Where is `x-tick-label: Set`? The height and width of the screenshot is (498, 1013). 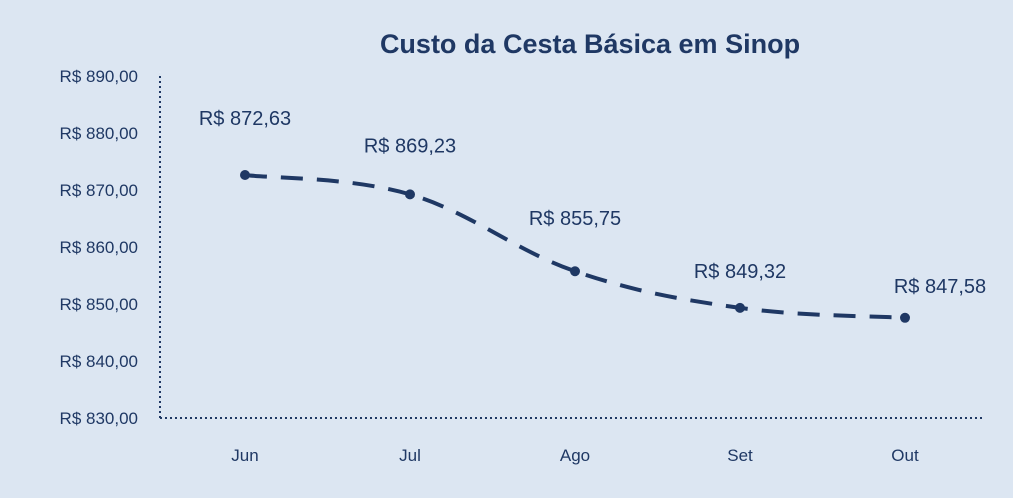 x-tick-label: Set is located at coordinates (740, 455).